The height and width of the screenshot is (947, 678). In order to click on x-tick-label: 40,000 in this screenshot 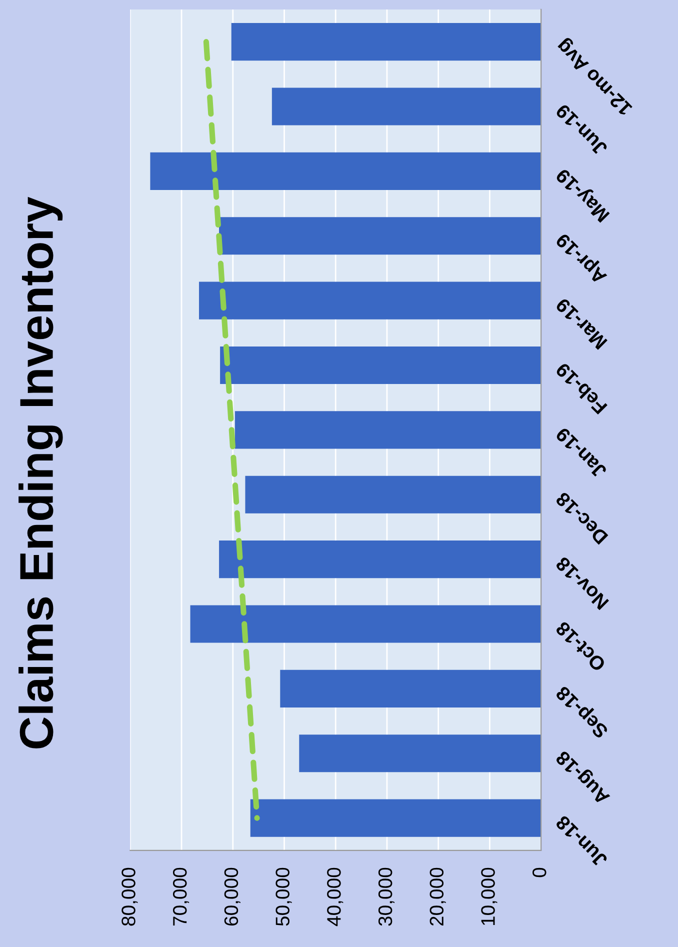, I will do `click(335, 897)`.